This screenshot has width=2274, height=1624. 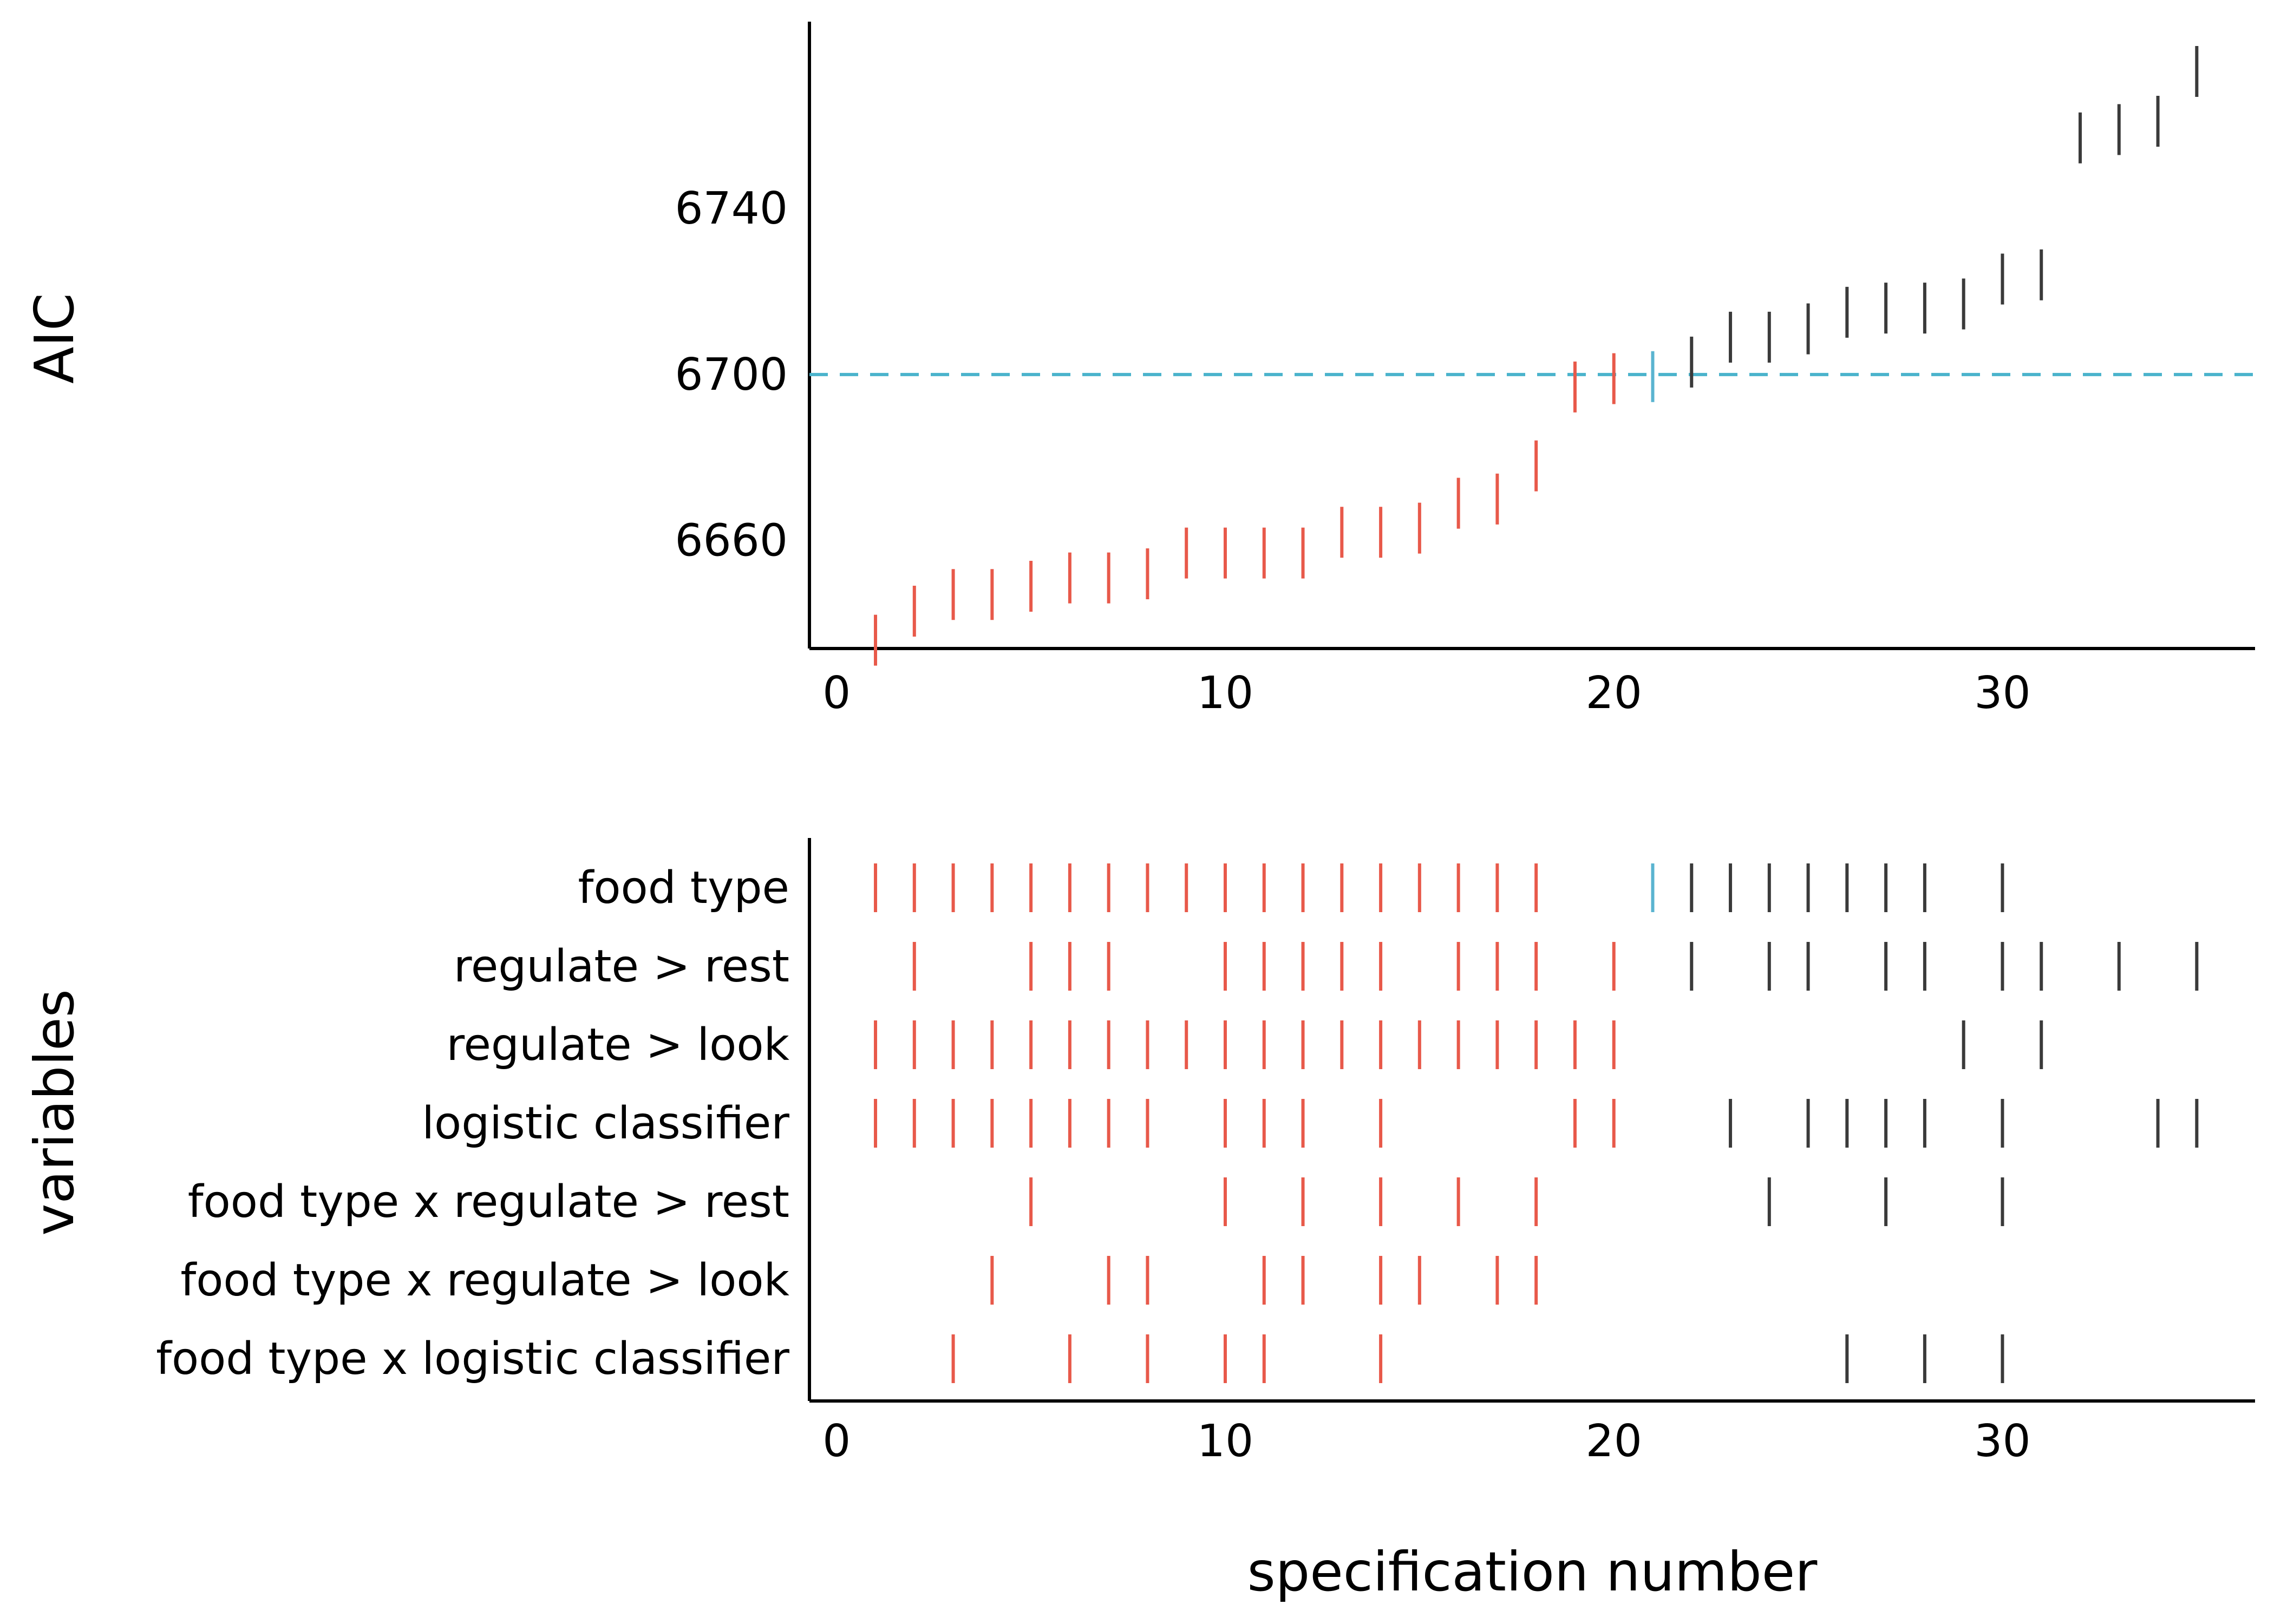 What do you see at coordinates (2002, 1441) in the screenshot?
I see `variables-x-tick-label: 30` at bounding box center [2002, 1441].